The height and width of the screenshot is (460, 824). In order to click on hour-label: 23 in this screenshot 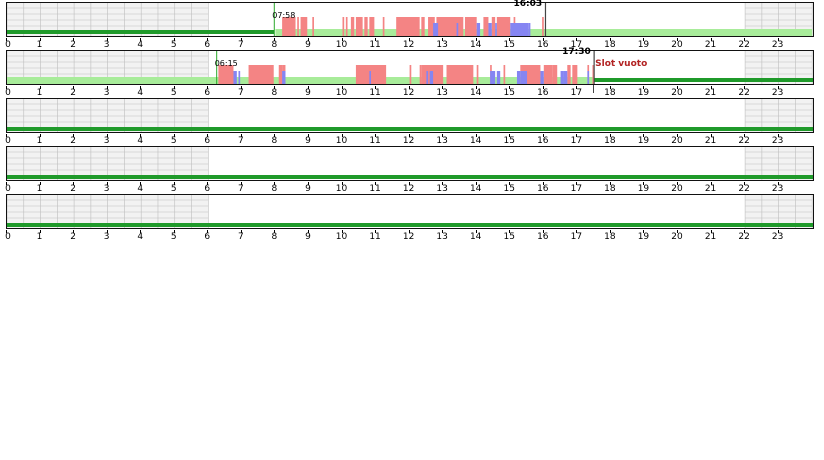, I will do `click(777, 189)`.